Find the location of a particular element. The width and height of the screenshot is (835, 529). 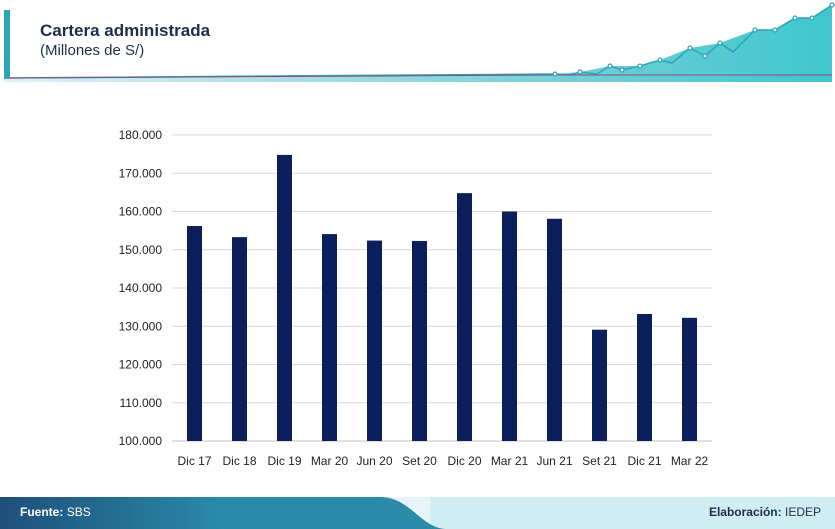

x-tick-label: Dic 18 is located at coordinates (239, 461).